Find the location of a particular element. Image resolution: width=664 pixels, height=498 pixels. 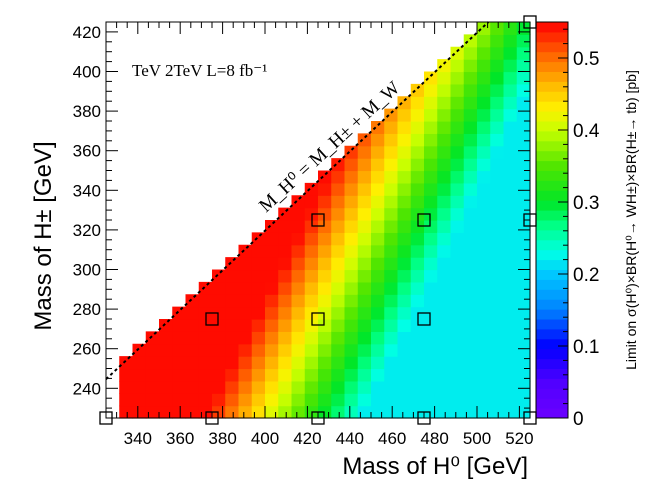

y-tick-label: 260 is located at coordinates (87, 349).